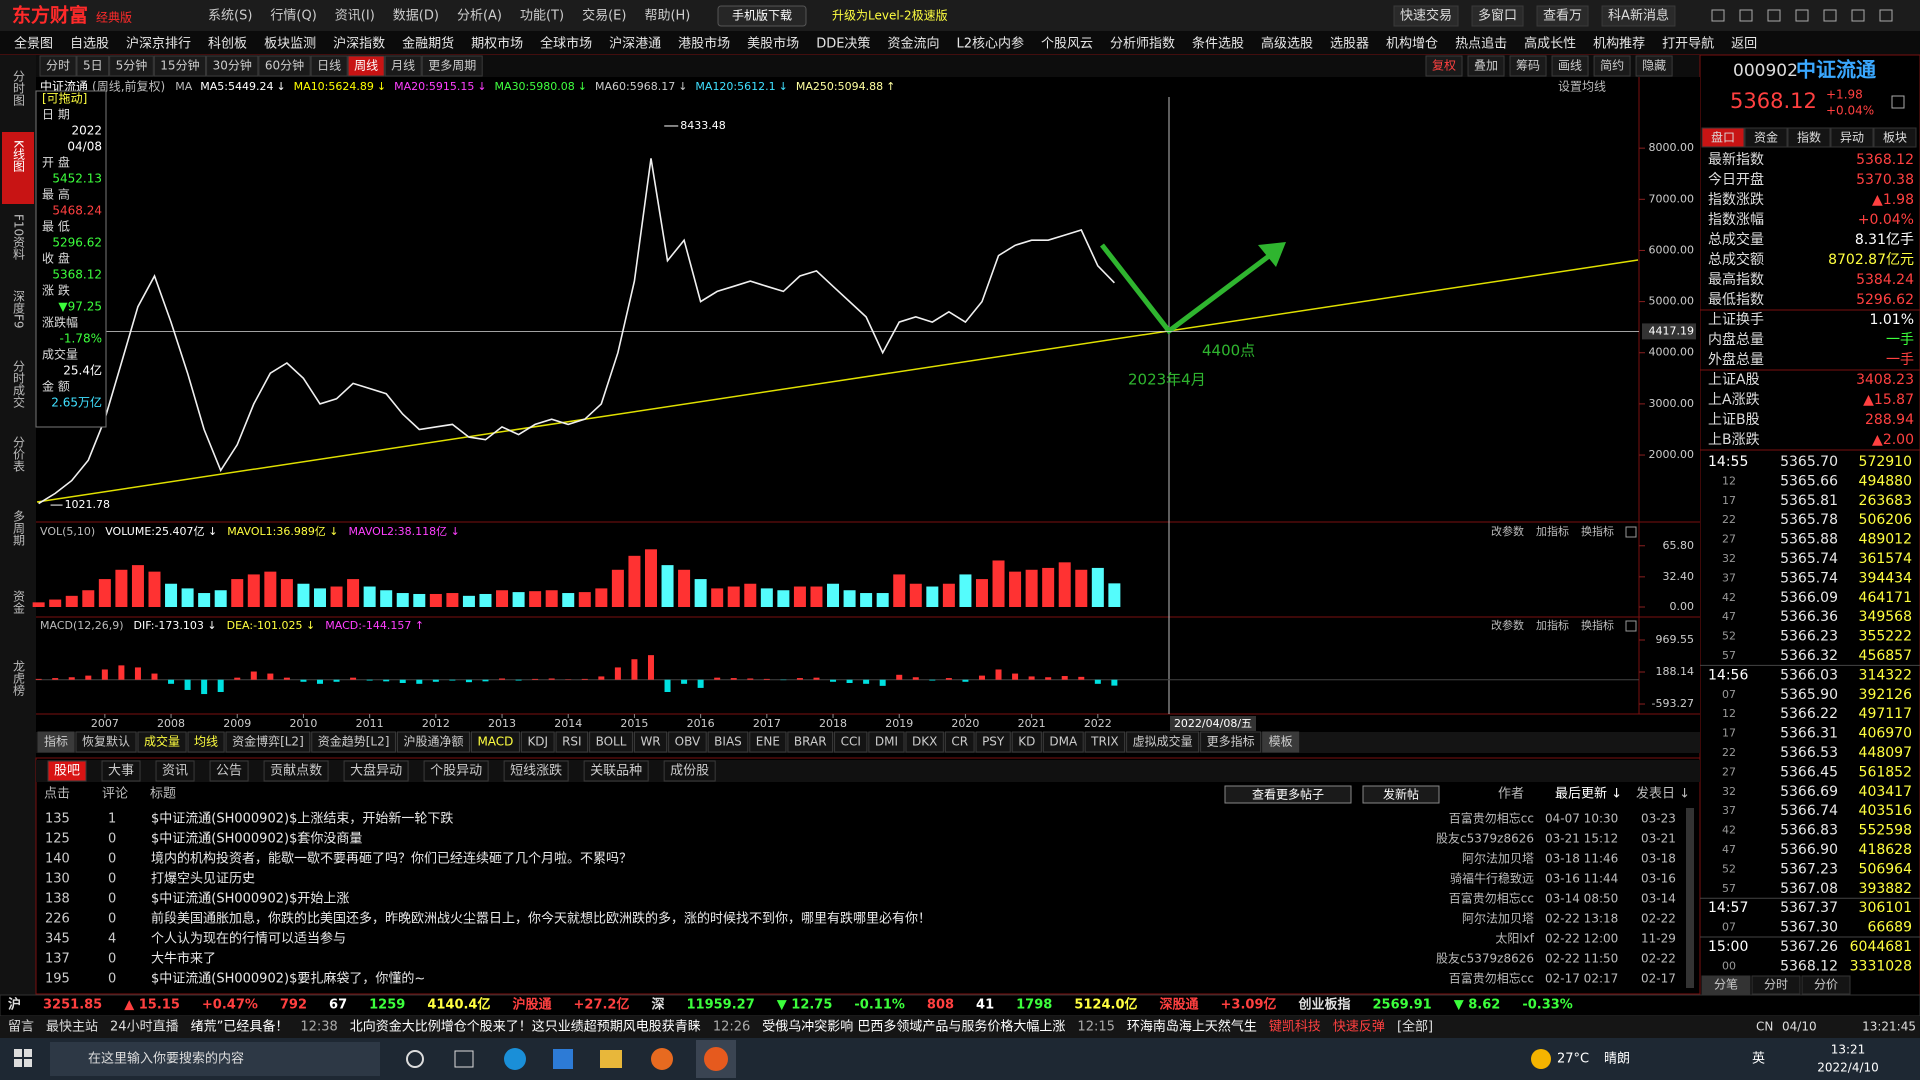 This screenshot has width=1920, height=1080. I want to click on nav-item: 分析师指数, so click(1142, 44).